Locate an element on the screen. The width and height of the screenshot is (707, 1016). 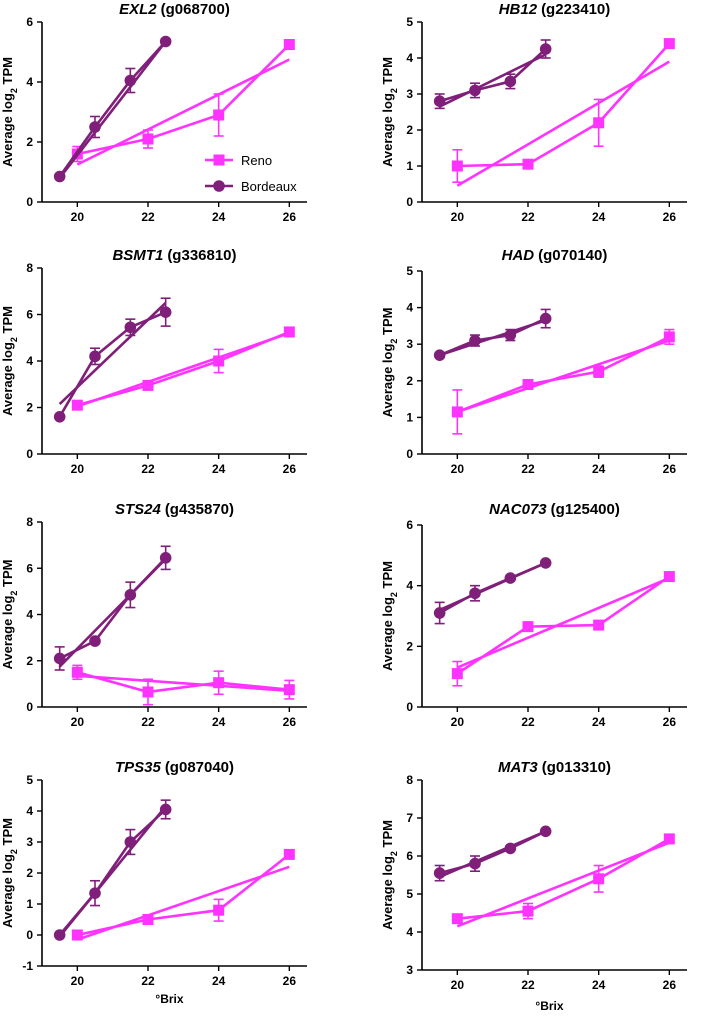
chart-title: HAD (g070140) is located at coordinates (555, 255).